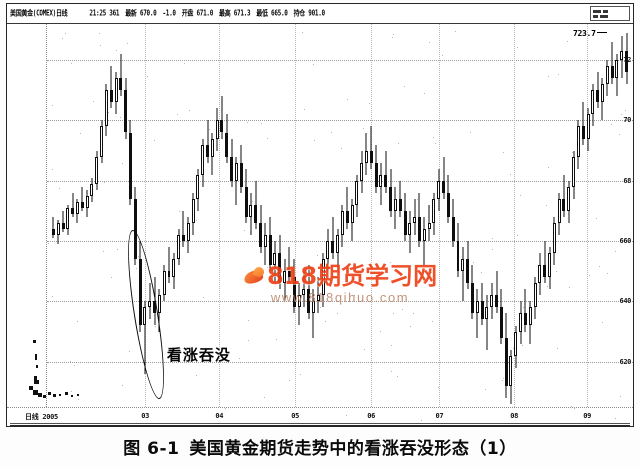  What do you see at coordinates (627, 180) in the screenshot?
I see `price-tick-label: 68` at bounding box center [627, 180].